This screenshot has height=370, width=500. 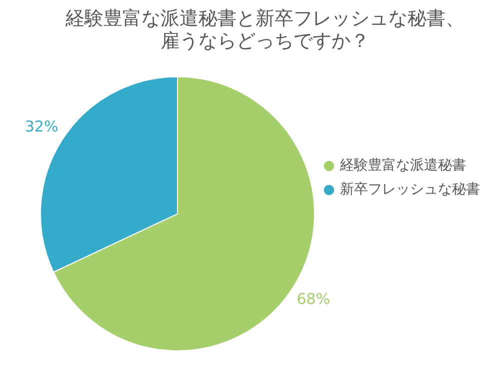 I want to click on legend-label: 経験豊富な派遣秘書, so click(x=402, y=166).